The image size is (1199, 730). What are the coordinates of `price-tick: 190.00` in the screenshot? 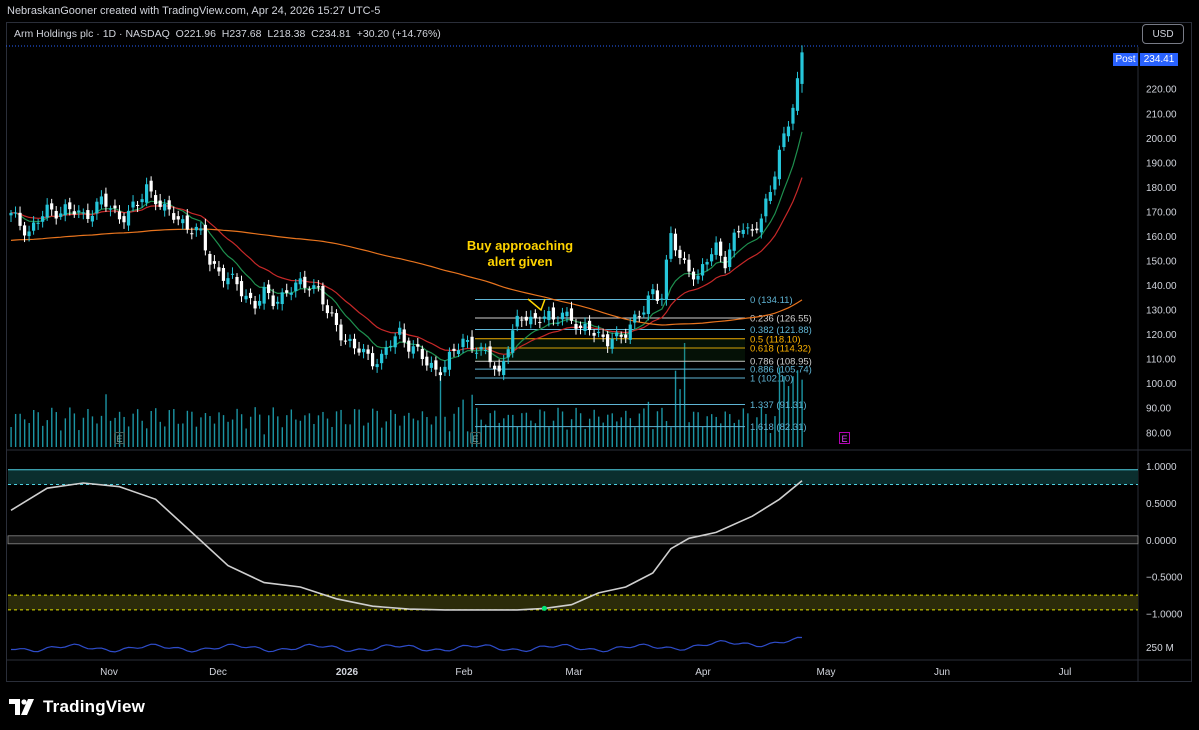 It's located at (1161, 163).